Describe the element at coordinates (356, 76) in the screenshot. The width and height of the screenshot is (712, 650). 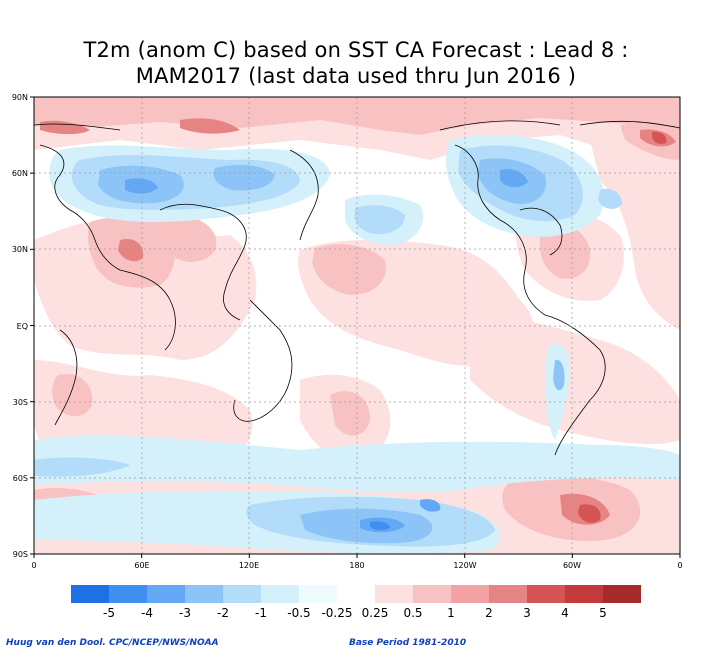
I see `chart-title-line-2: MAM2017 (last data used thru Jun 2016 )` at that location.